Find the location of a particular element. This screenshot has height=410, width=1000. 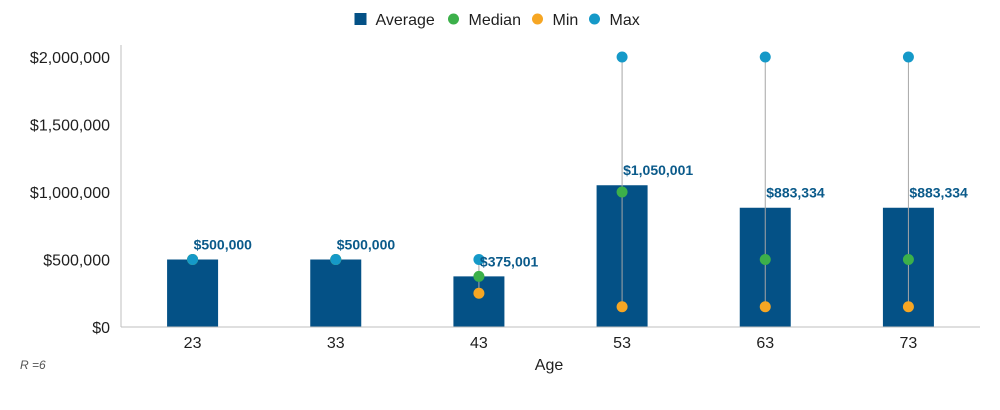

data-label-average: $375,001 is located at coordinates (509, 261).